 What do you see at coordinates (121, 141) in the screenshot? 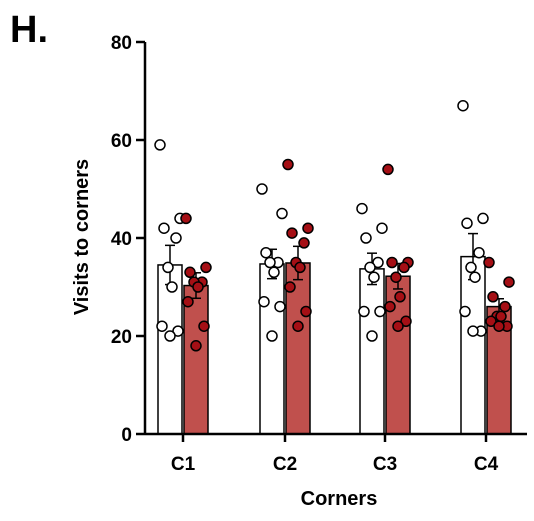
I see `y-tick-label-60: 60` at bounding box center [121, 141].